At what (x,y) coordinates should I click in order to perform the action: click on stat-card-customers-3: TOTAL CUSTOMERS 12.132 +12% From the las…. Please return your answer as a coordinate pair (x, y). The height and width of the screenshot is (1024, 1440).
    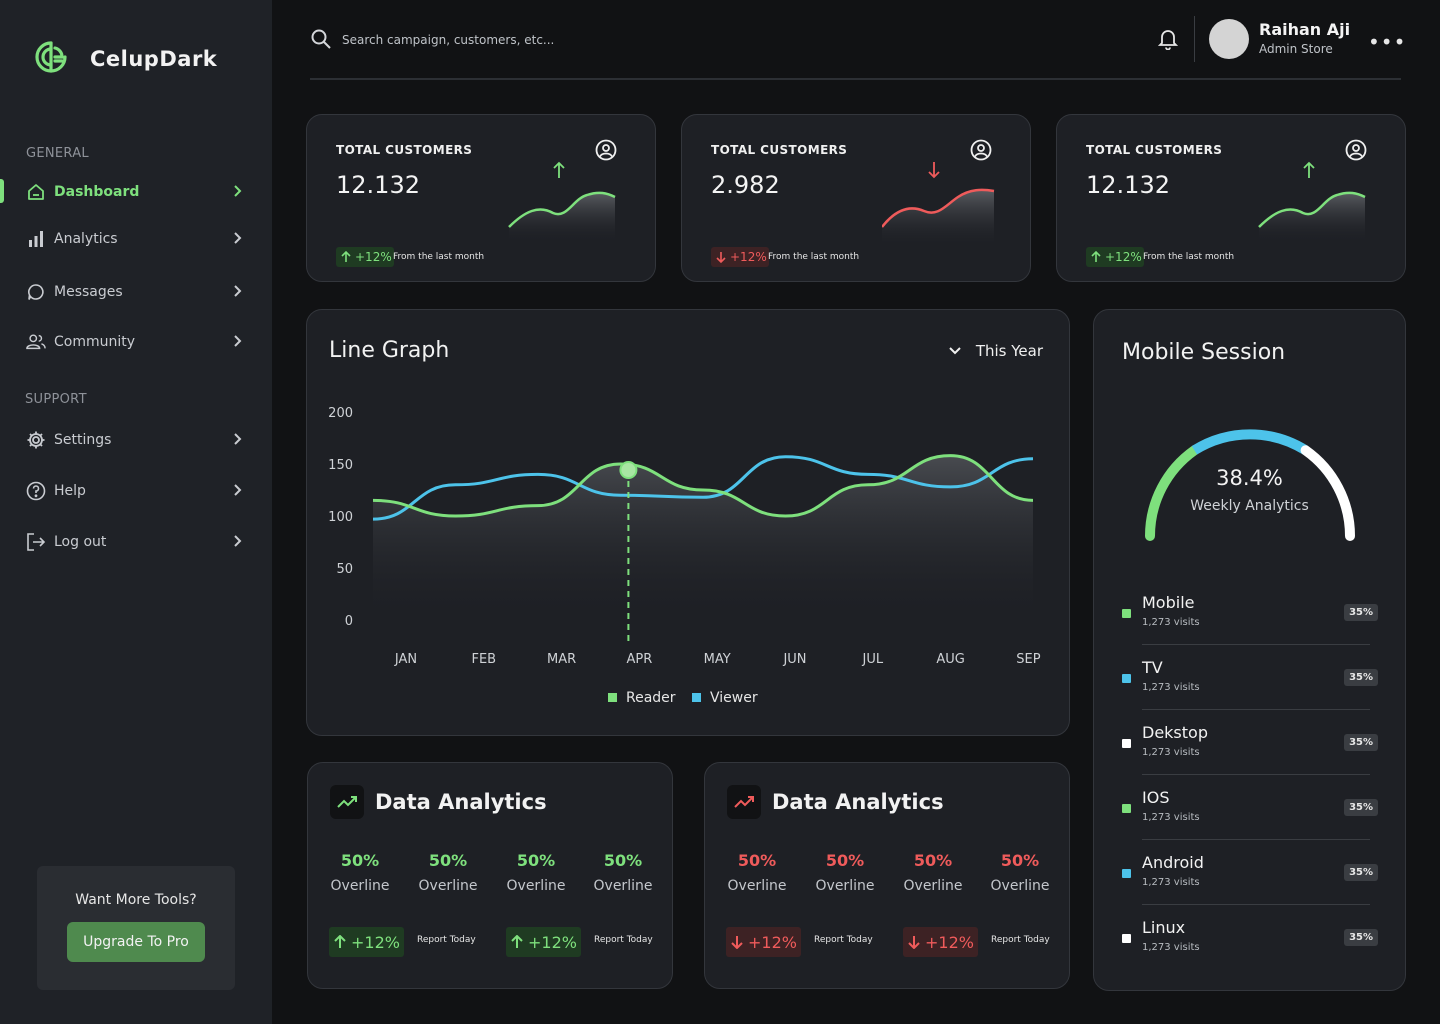
    Looking at the image, I should click on (1231, 198).